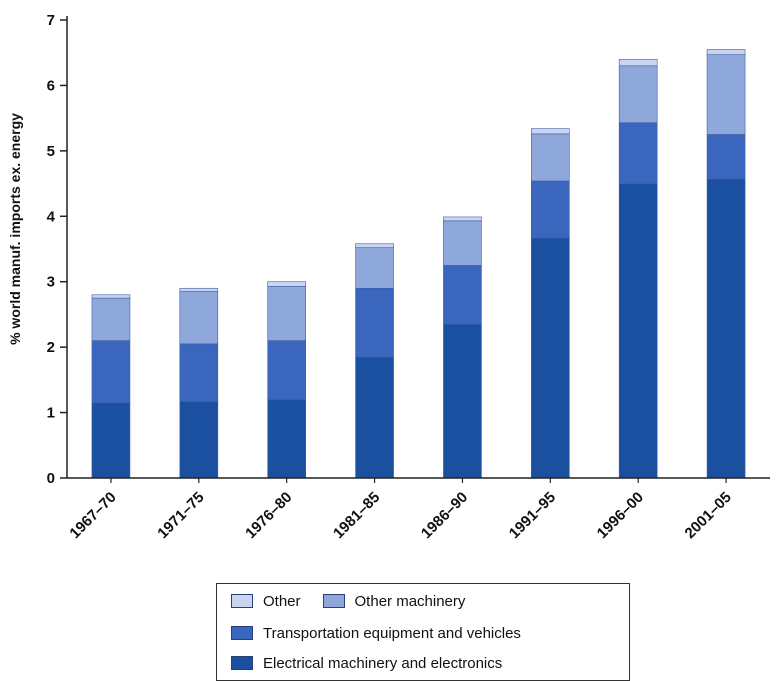 The width and height of the screenshot is (783, 681). I want to click on legend-item-electrical: Electrical machinery and electronics, so click(366, 663).